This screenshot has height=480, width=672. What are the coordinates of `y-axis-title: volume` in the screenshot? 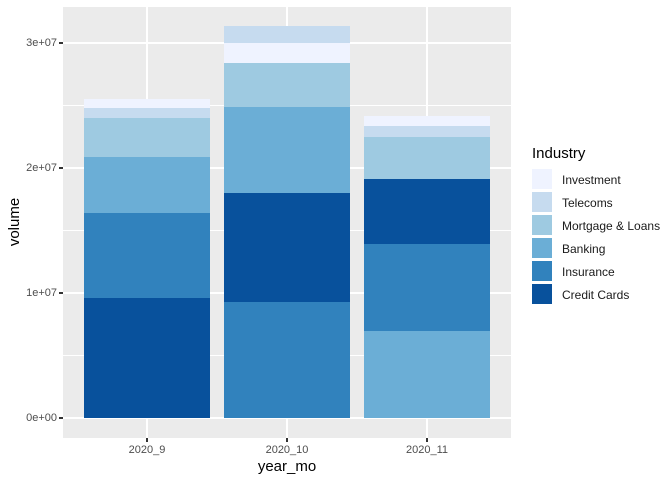 It's located at (14, 222).